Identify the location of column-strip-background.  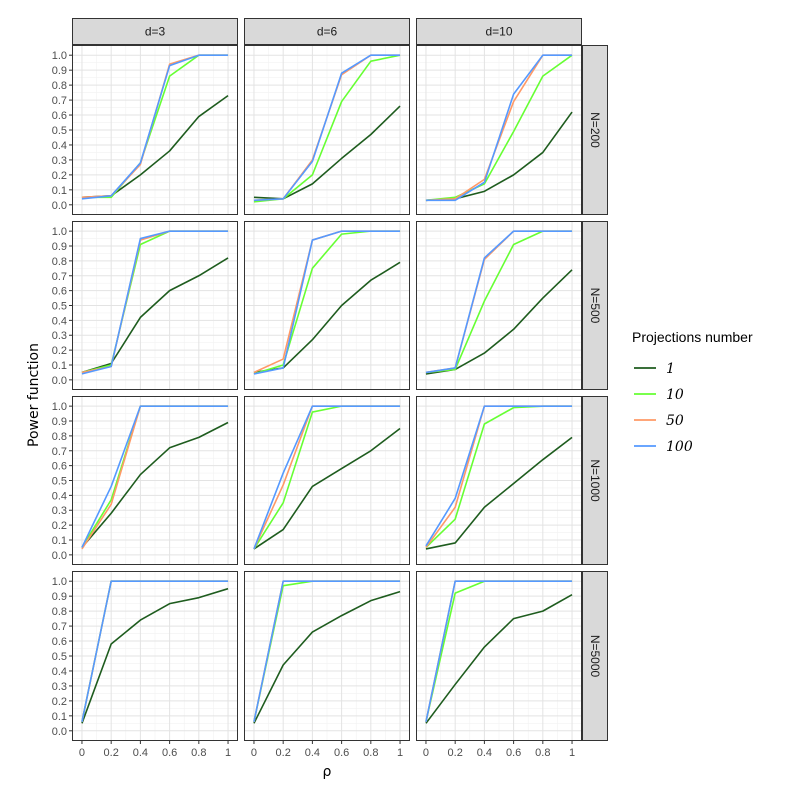
(499, 31).